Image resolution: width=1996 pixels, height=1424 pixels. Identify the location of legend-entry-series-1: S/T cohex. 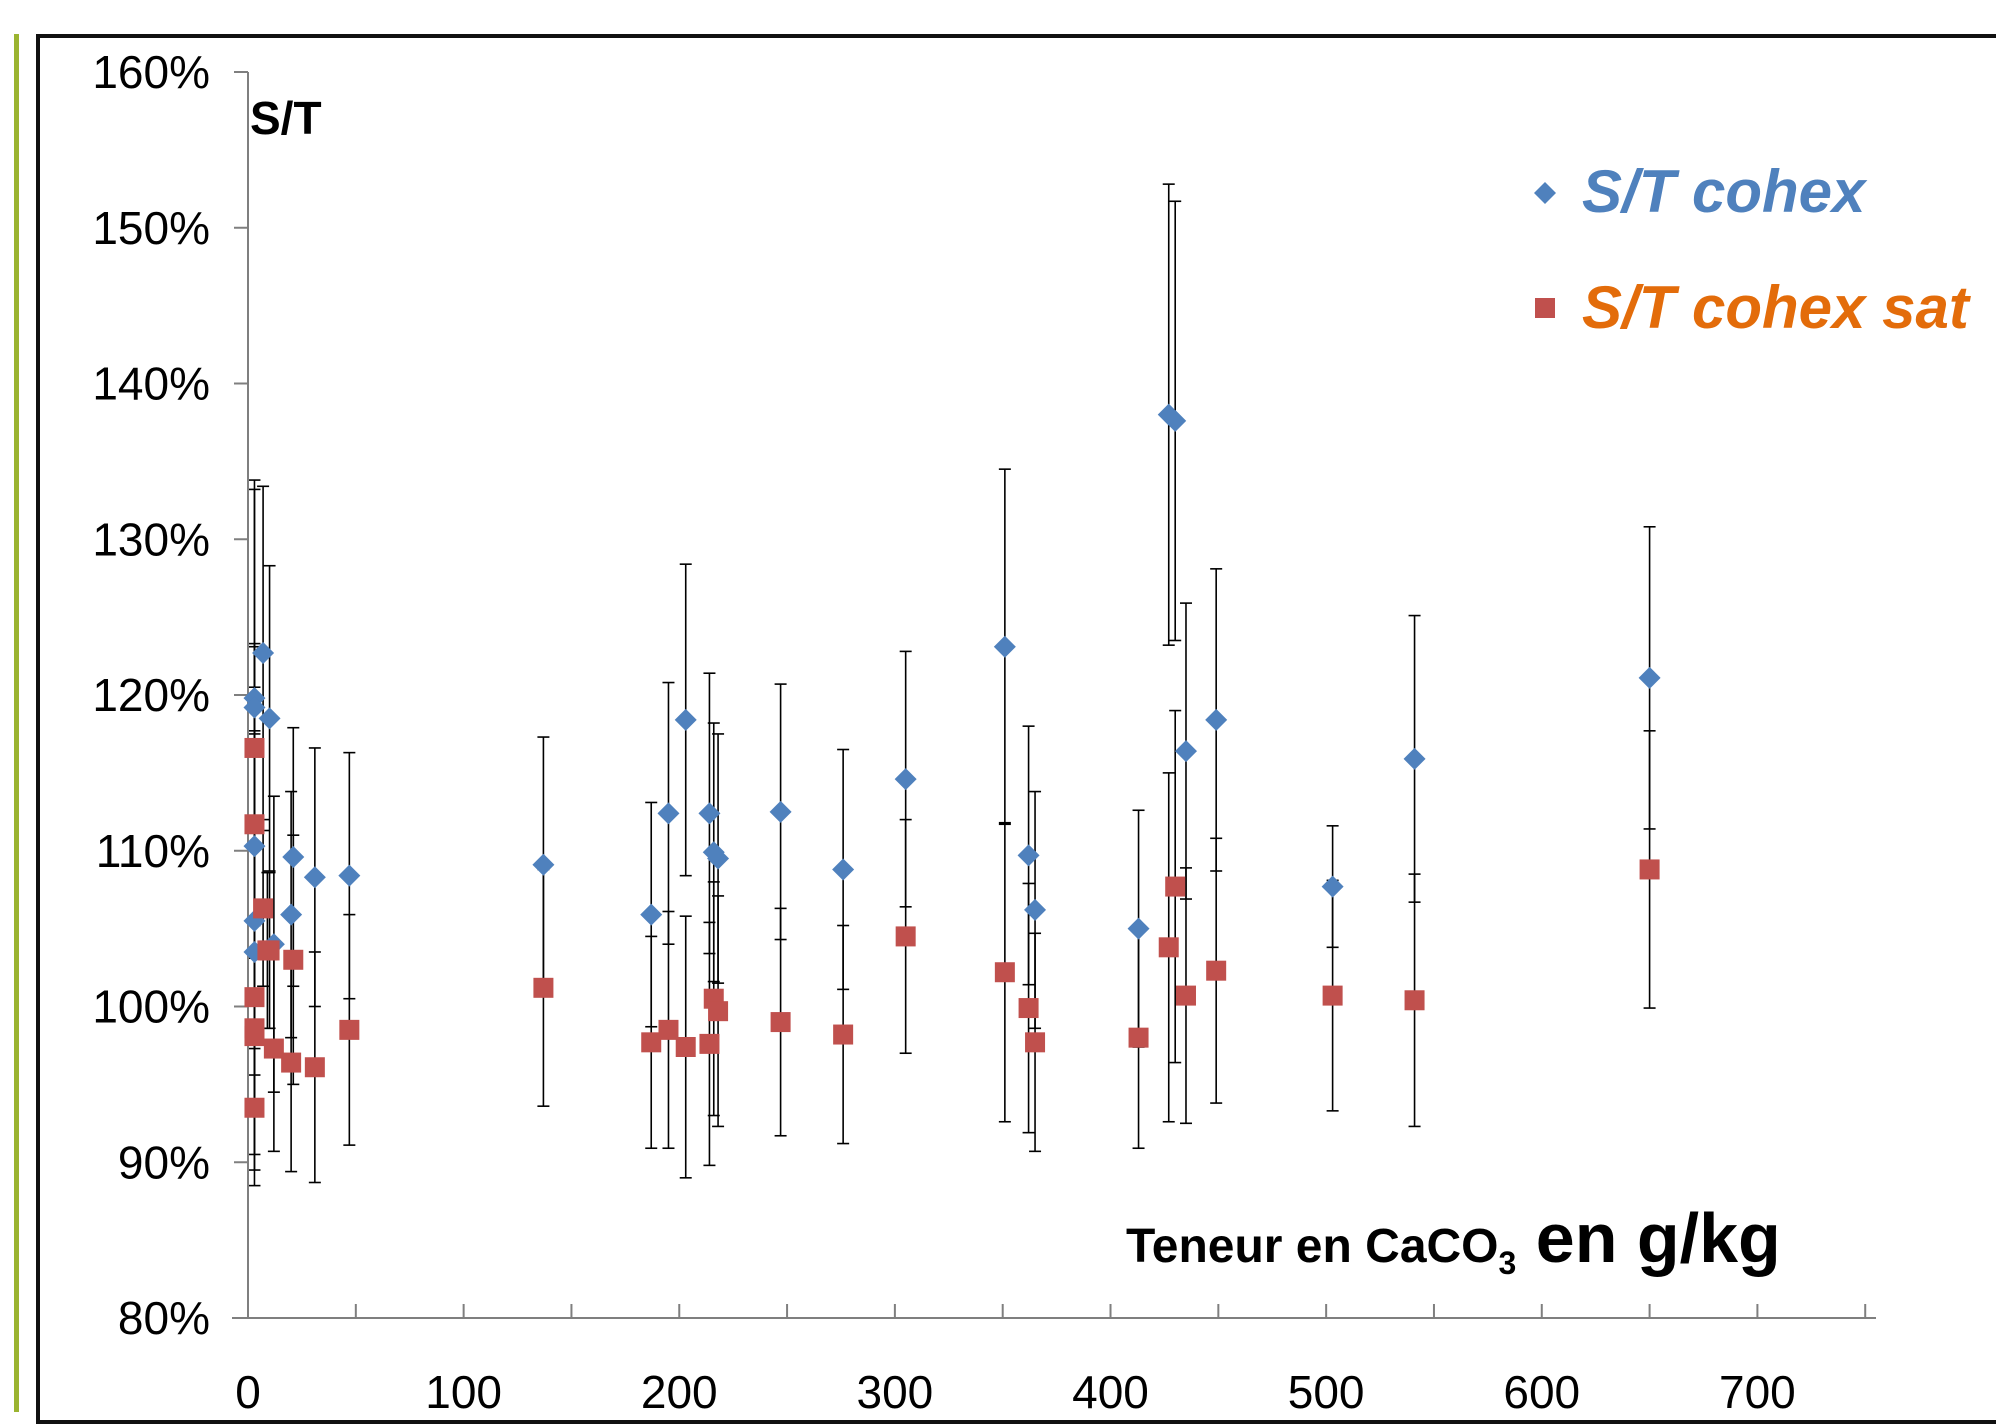
(1701, 191).